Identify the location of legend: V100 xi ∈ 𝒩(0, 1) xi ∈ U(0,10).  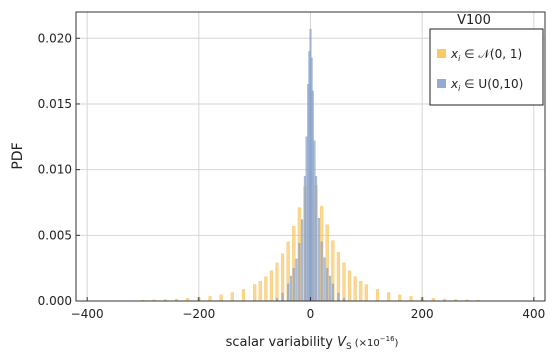
(486, 59).